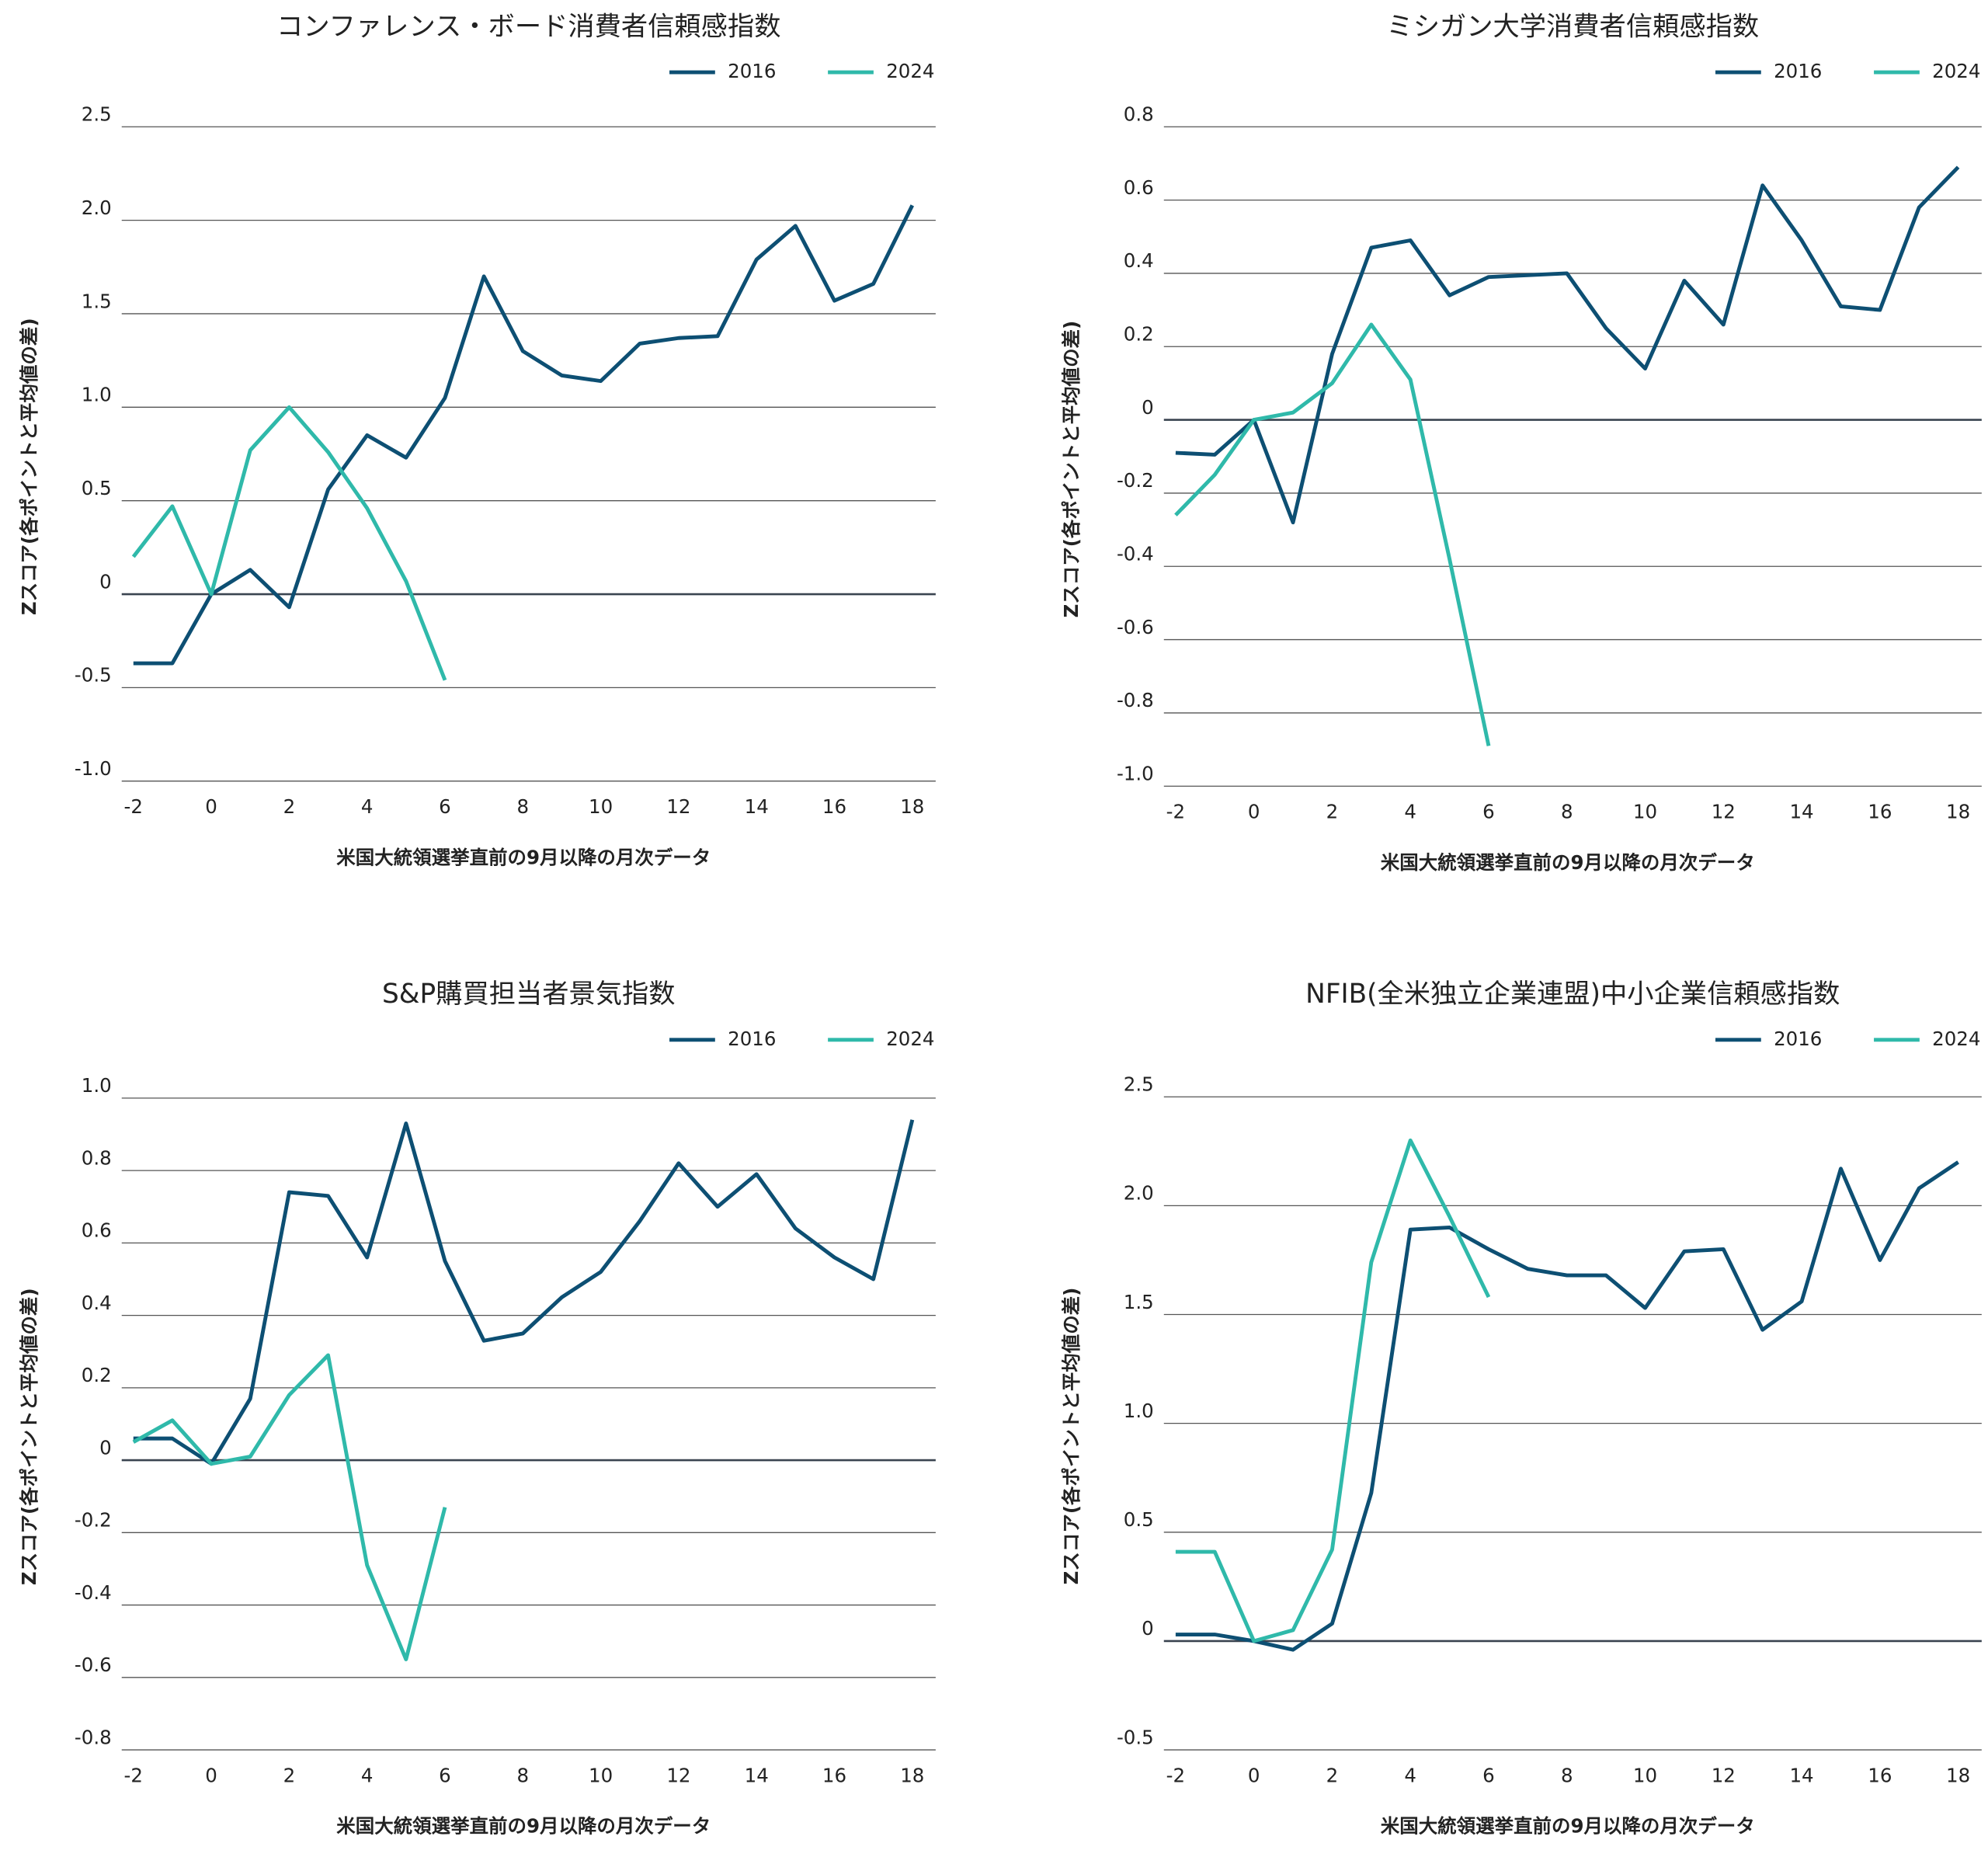 The image size is (1988, 1864). What do you see at coordinates (1139, 187) in the screenshot?
I see `y-tick-label: 0.6` at bounding box center [1139, 187].